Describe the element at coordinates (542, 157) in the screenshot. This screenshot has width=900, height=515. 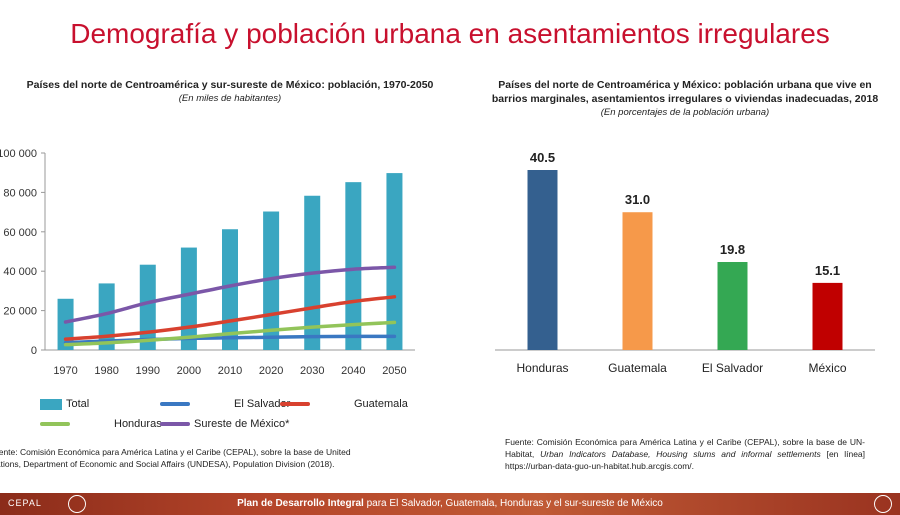
I see `data-label: 40.5` at that location.